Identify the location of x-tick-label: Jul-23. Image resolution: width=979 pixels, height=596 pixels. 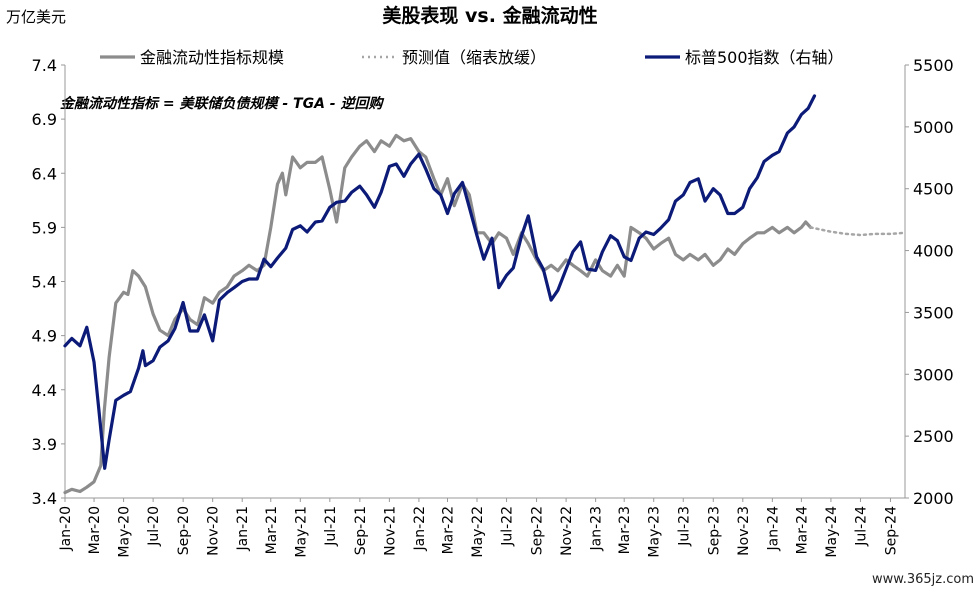
(684, 526).